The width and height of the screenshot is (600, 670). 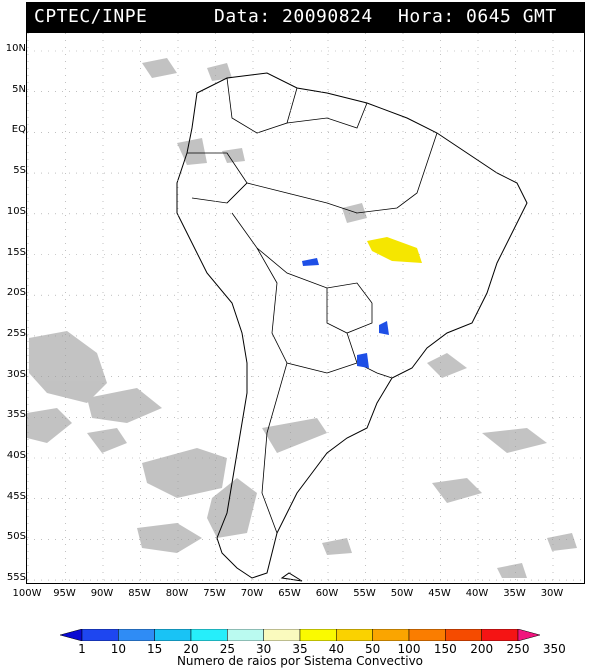 I want to click on latitude-label: 5S, so click(x=19, y=171).